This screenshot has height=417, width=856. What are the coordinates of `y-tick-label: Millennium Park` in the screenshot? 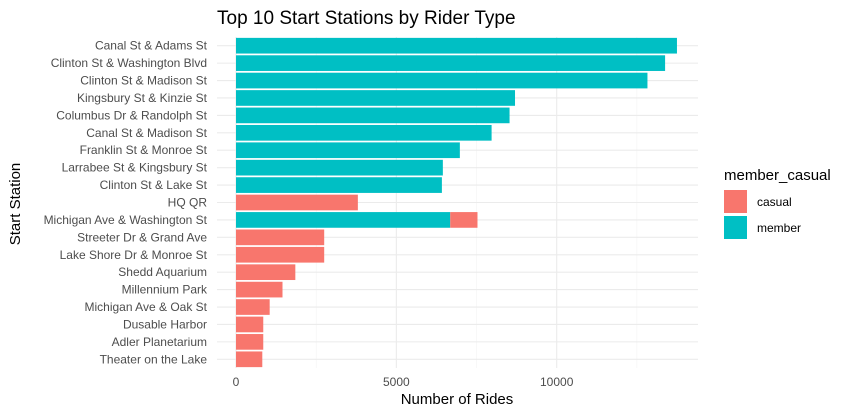 It's located at (165, 290).